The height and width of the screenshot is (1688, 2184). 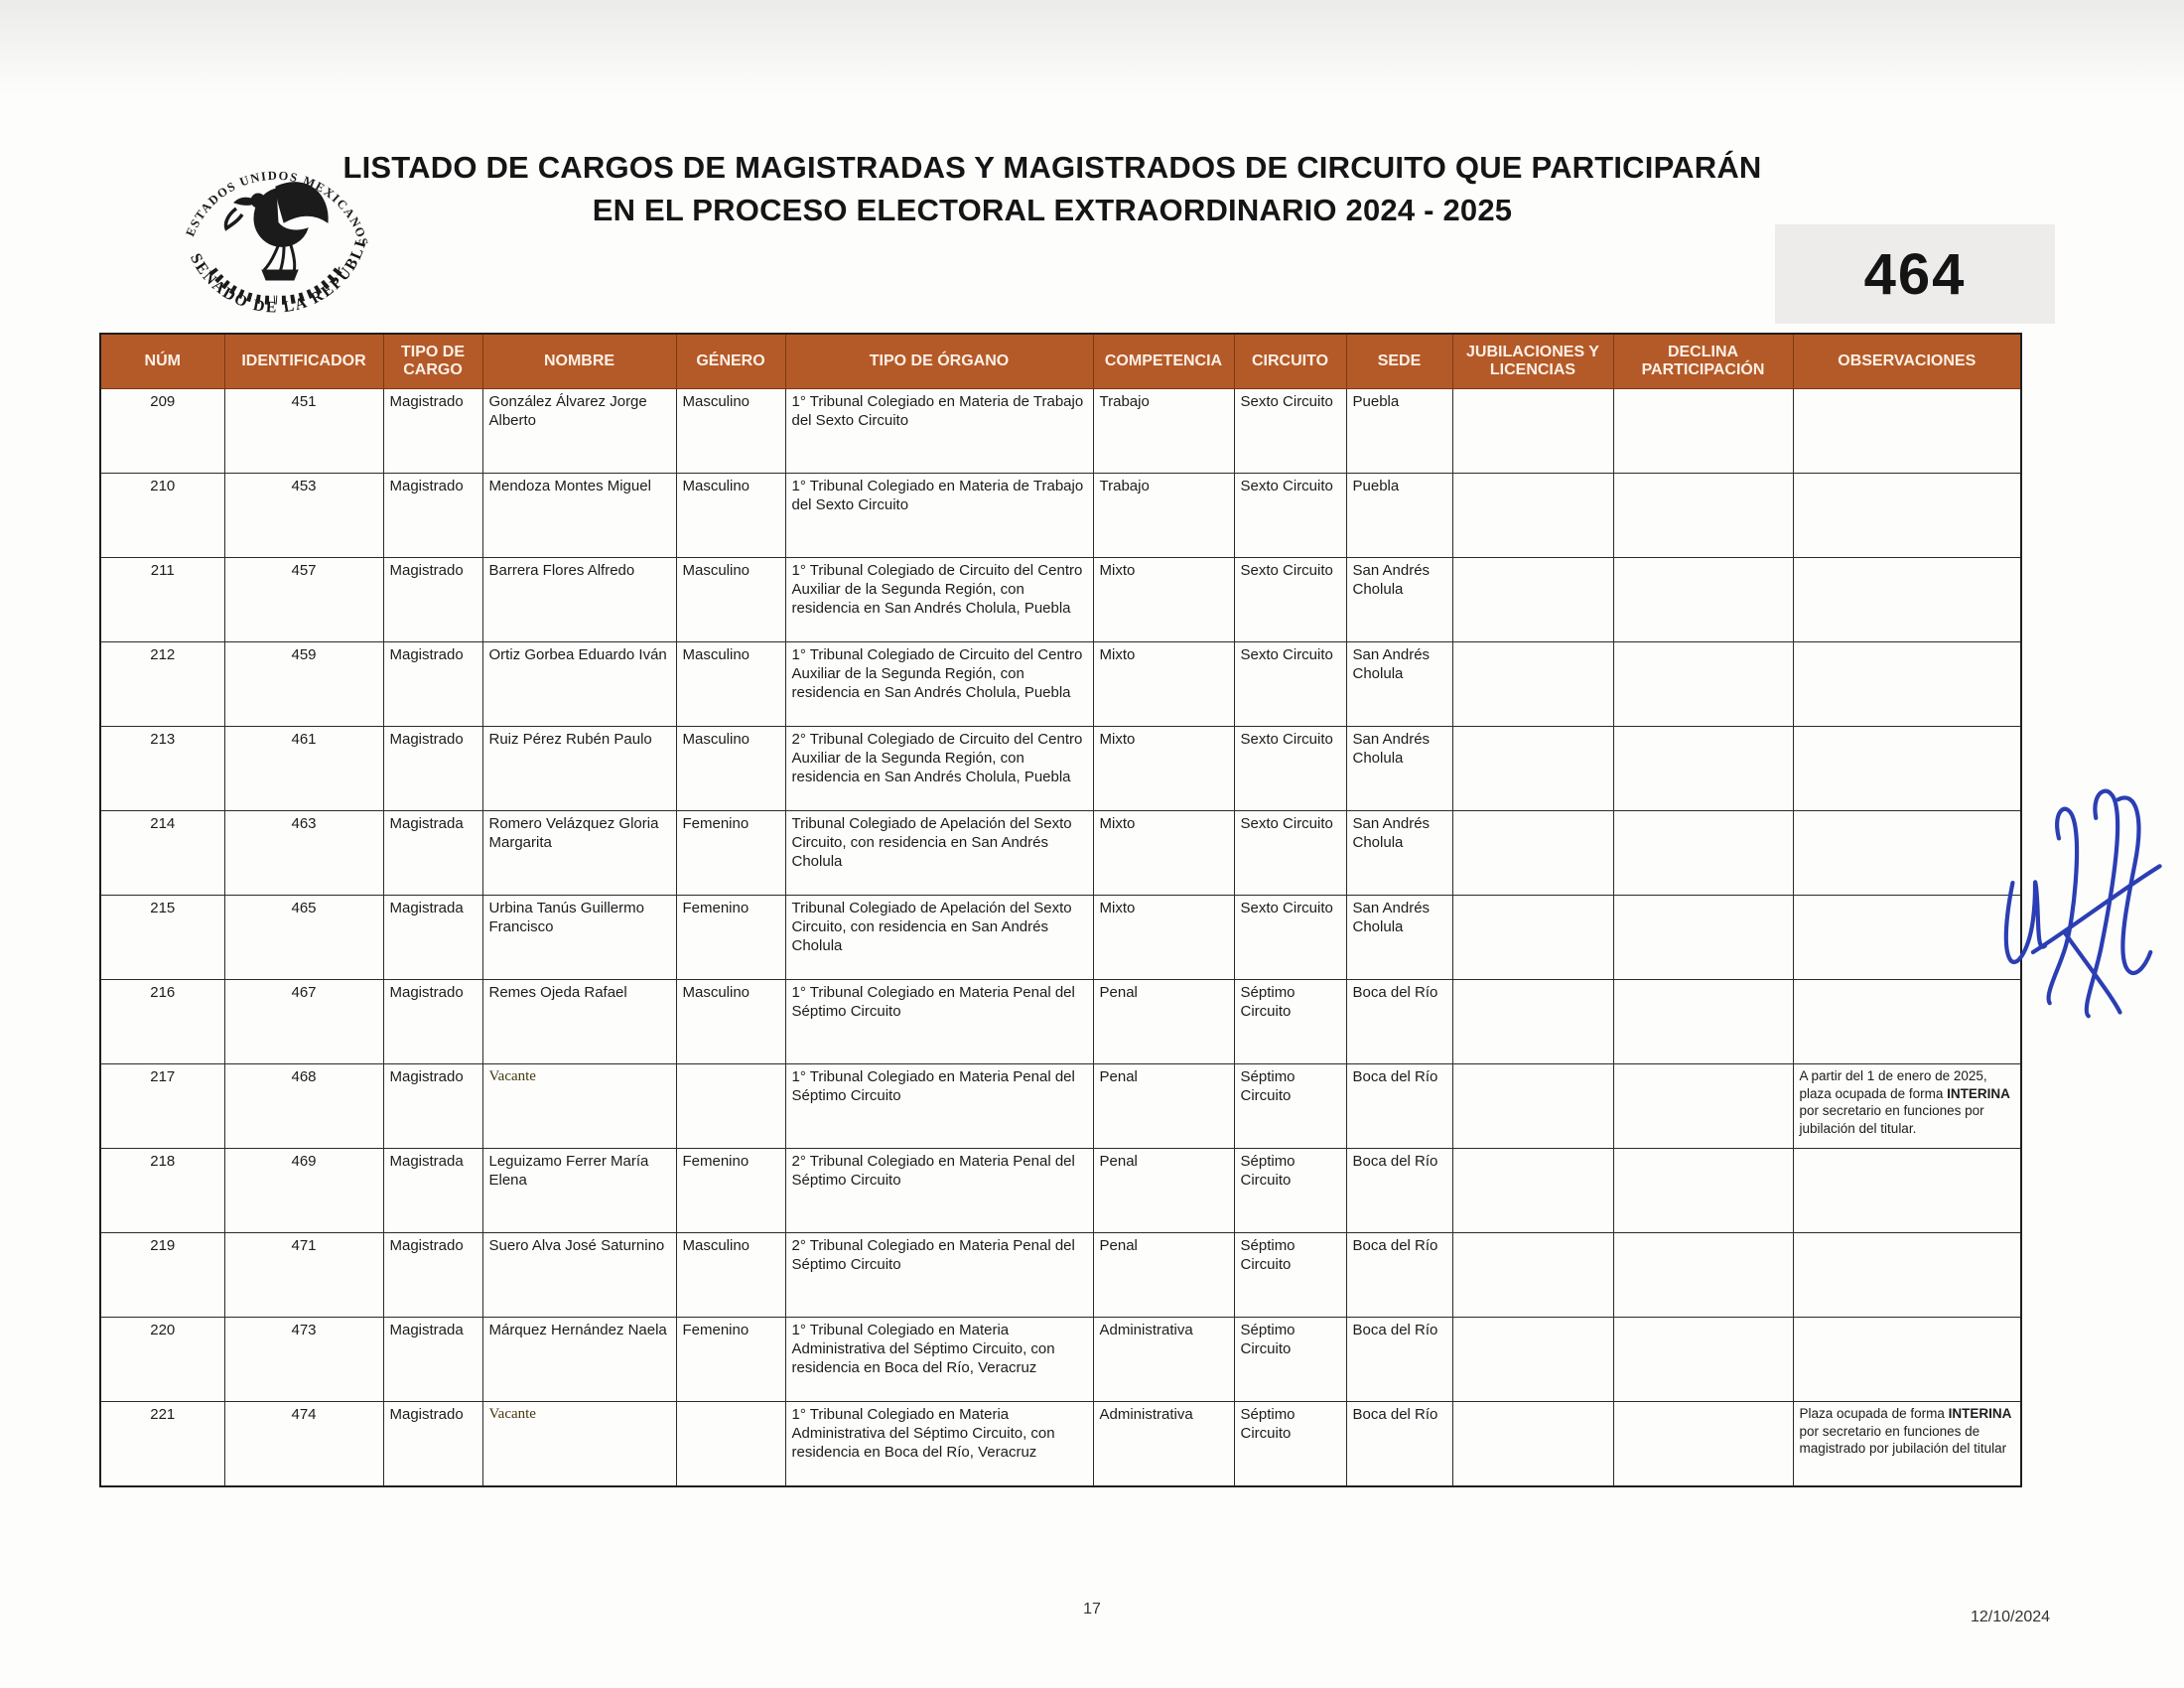 What do you see at coordinates (1980, 1413) in the screenshot?
I see `observacion-highlight: INTERINA` at bounding box center [1980, 1413].